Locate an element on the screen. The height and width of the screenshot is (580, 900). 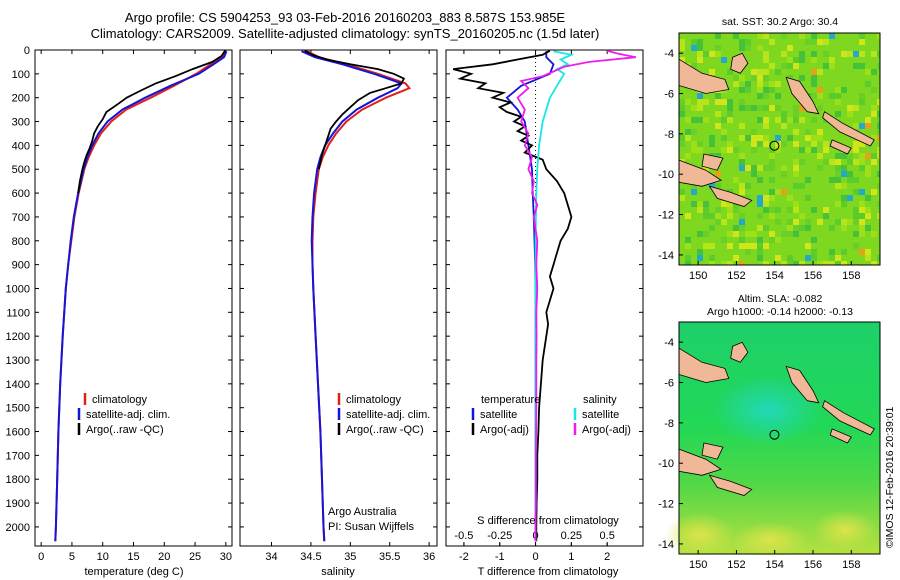
x-tick-label: 35.5 is located at coordinates (389, 557).